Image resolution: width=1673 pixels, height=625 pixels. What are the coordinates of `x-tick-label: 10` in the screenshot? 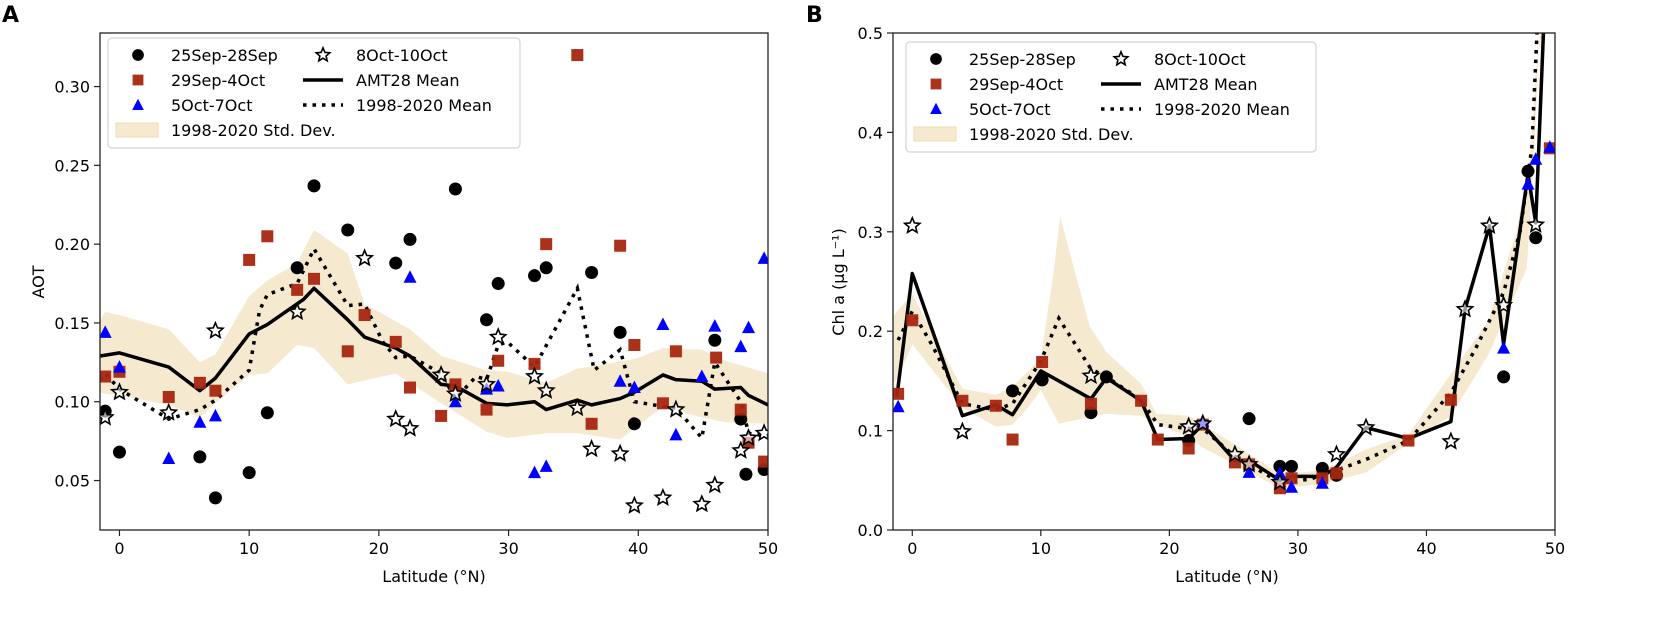 It's located at (249, 548).